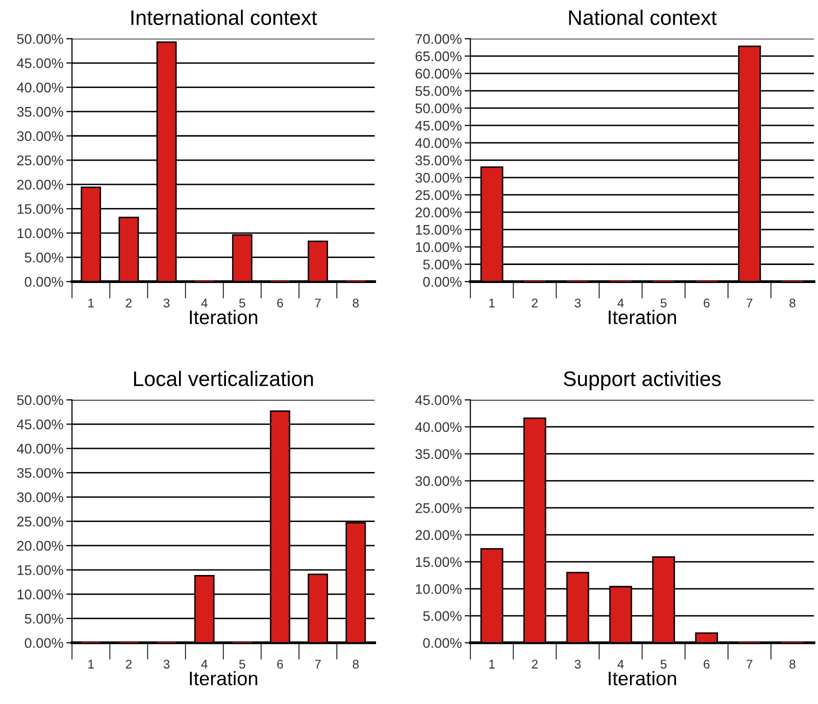  Describe the element at coordinates (223, 378) in the screenshot. I see `chart-title: Local verticalization` at that location.